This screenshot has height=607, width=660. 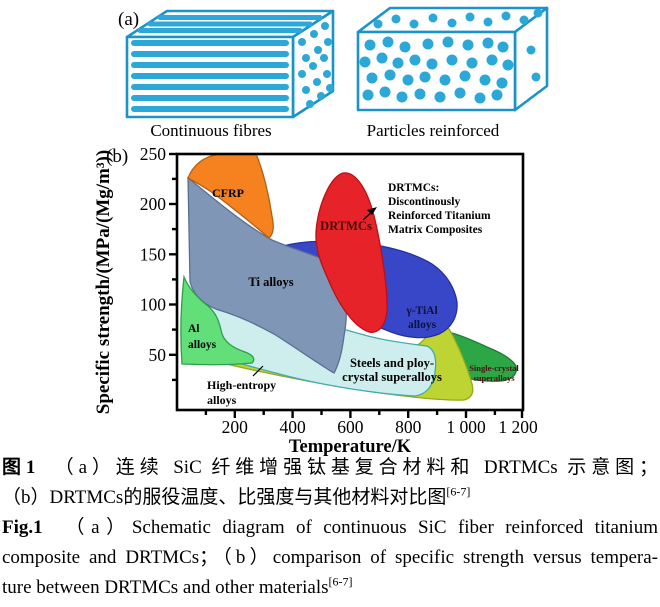 I want to click on particles-front, so click(x=436, y=70).